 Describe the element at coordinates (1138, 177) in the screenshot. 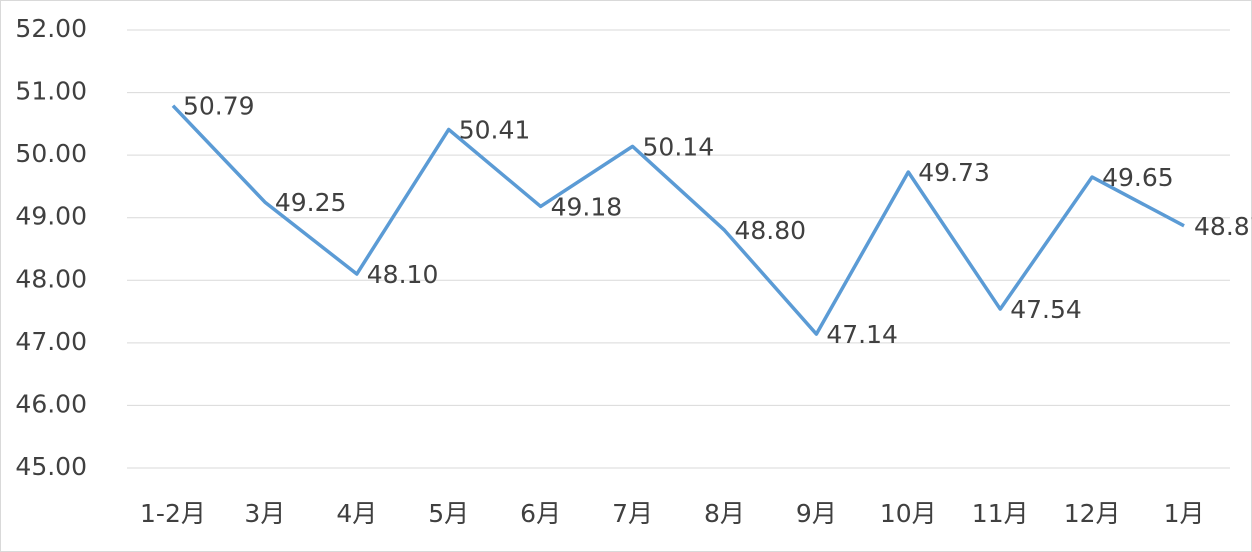

I see `data-label: 49.65` at that location.